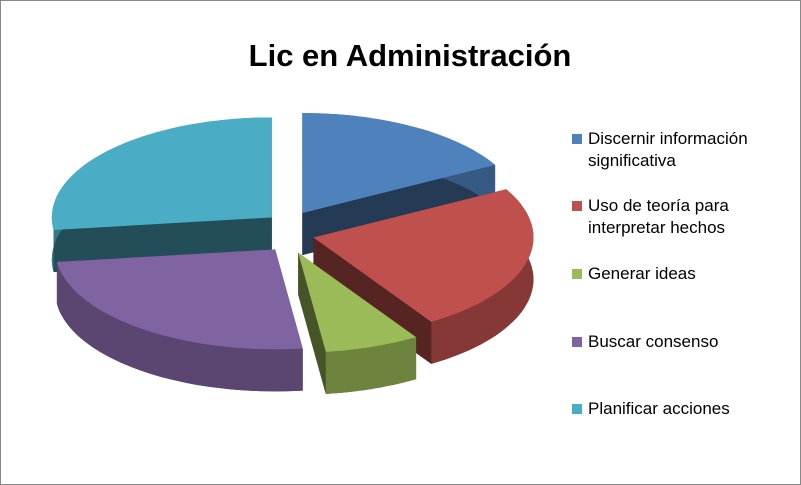 This screenshot has height=485, width=801. I want to click on legend-item: Uso de teoría para interpretar hechos, so click(683, 217).